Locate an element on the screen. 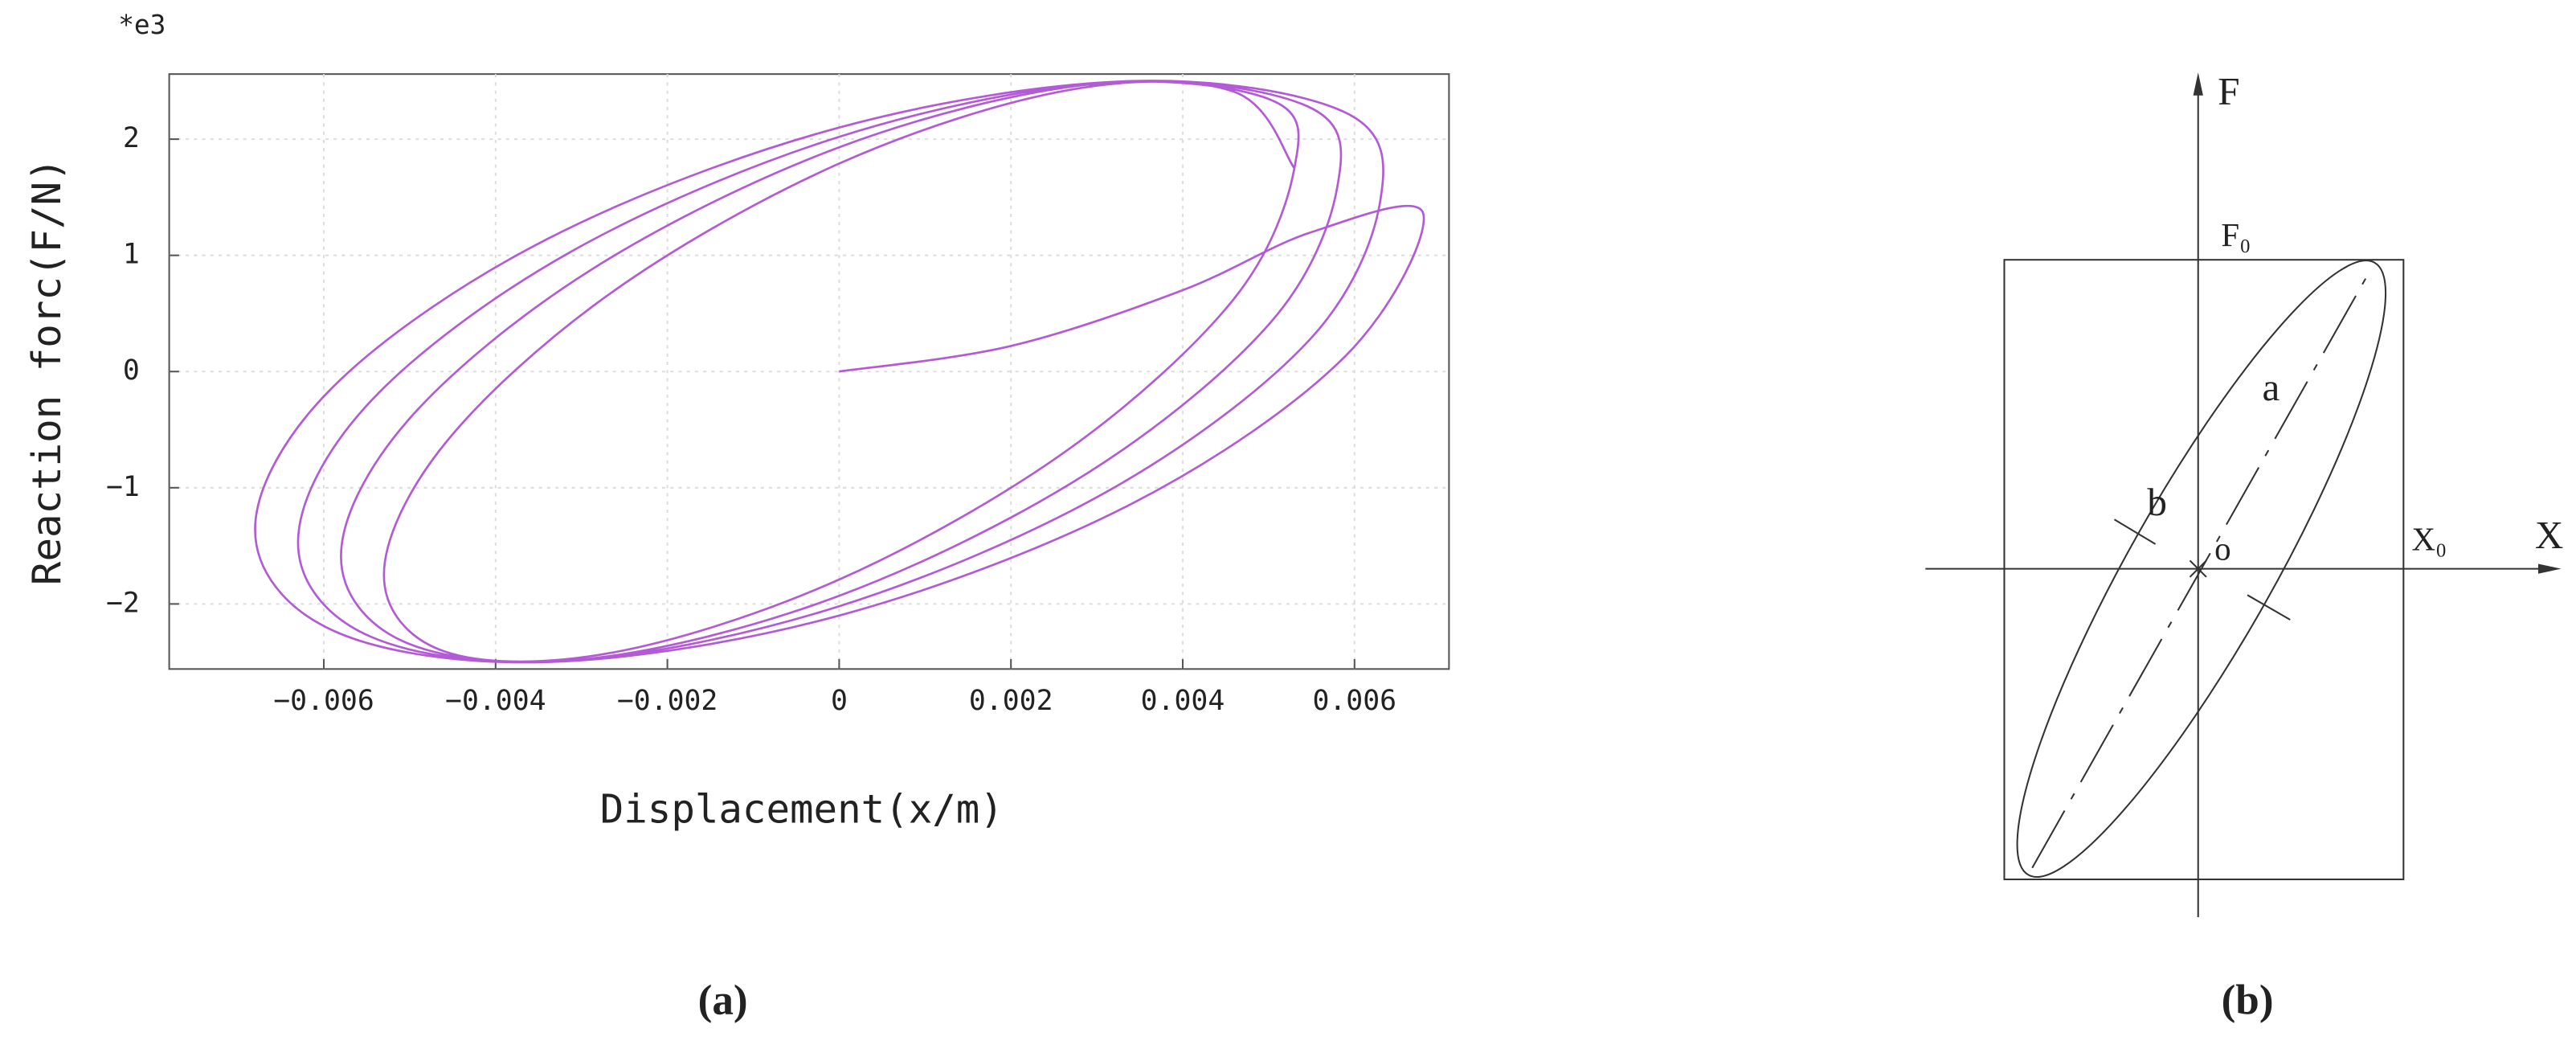 The width and height of the screenshot is (2576, 1057). x-tick-label: 0.002 is located at coordinates (1011, 701).